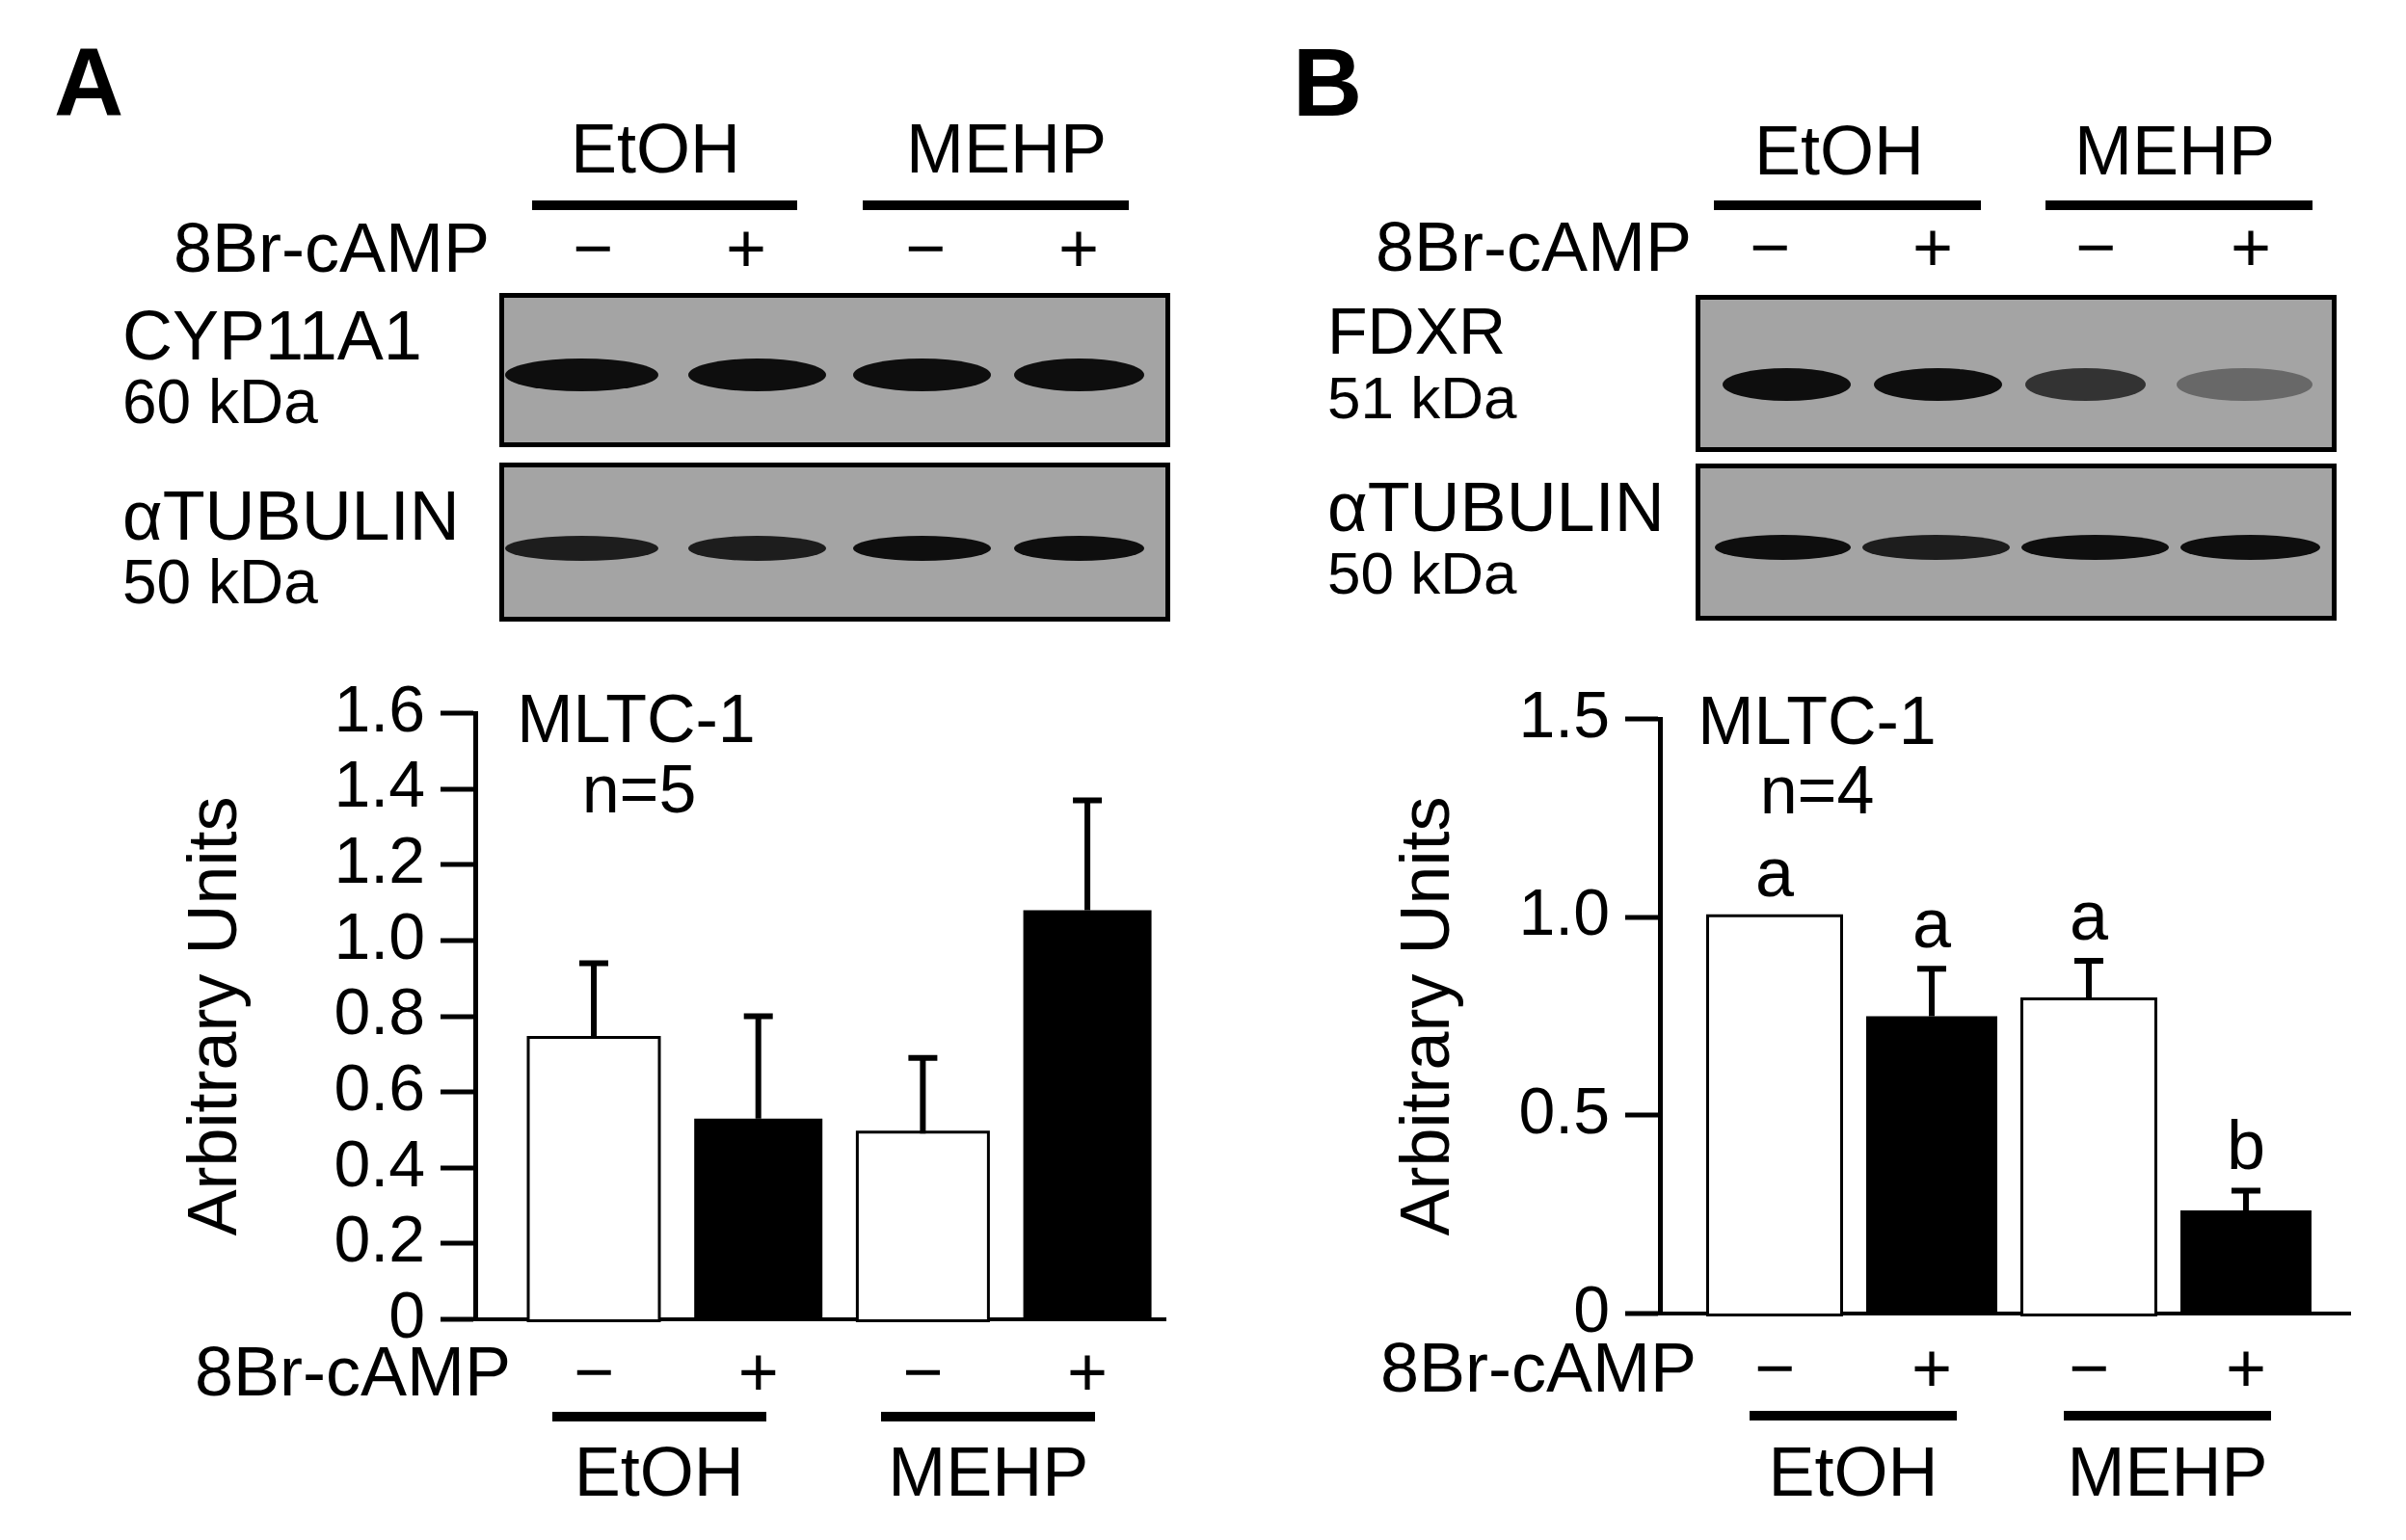 Image resolution: width=2406 pixels, height=1540 pixels. Describe the element at coordinates (379, 784) in the screenshot. I see `y-tick-label: 1.4` at that location.